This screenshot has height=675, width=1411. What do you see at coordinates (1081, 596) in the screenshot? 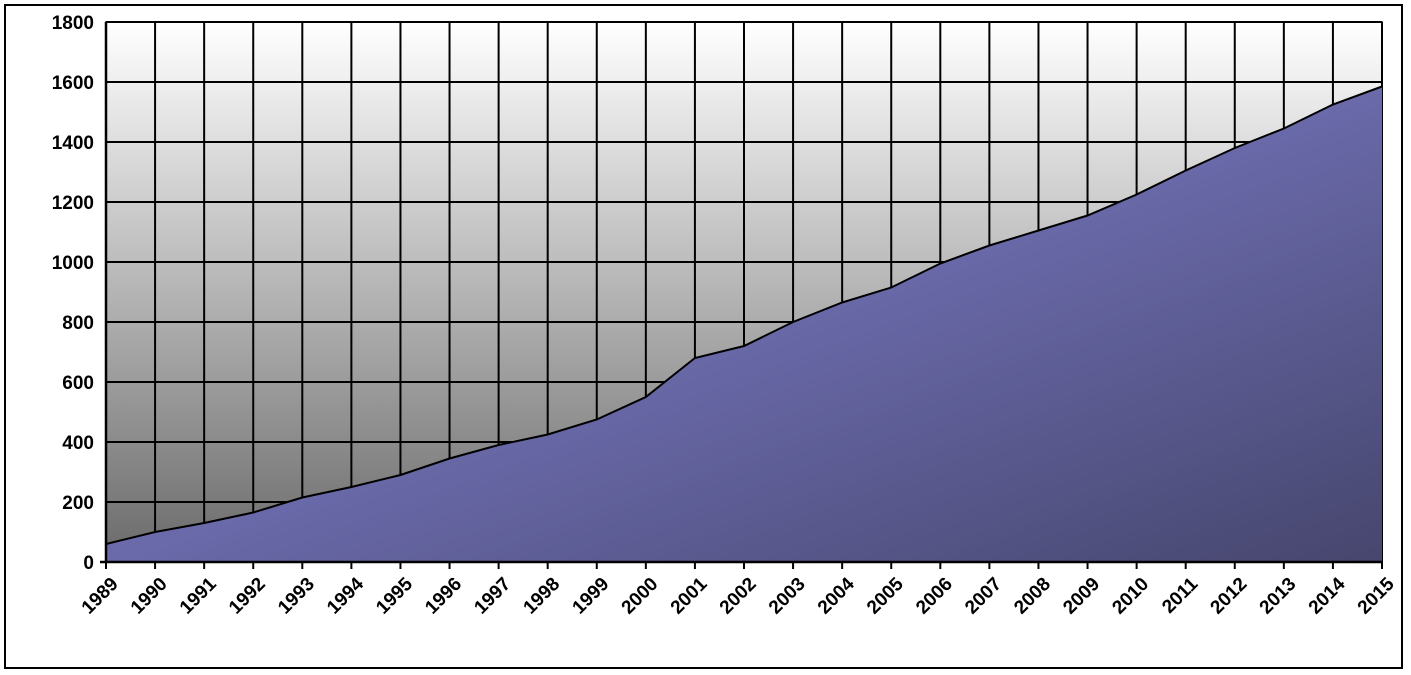
I see `x-tick-label: 2009` at bounding box center [1081, 596].